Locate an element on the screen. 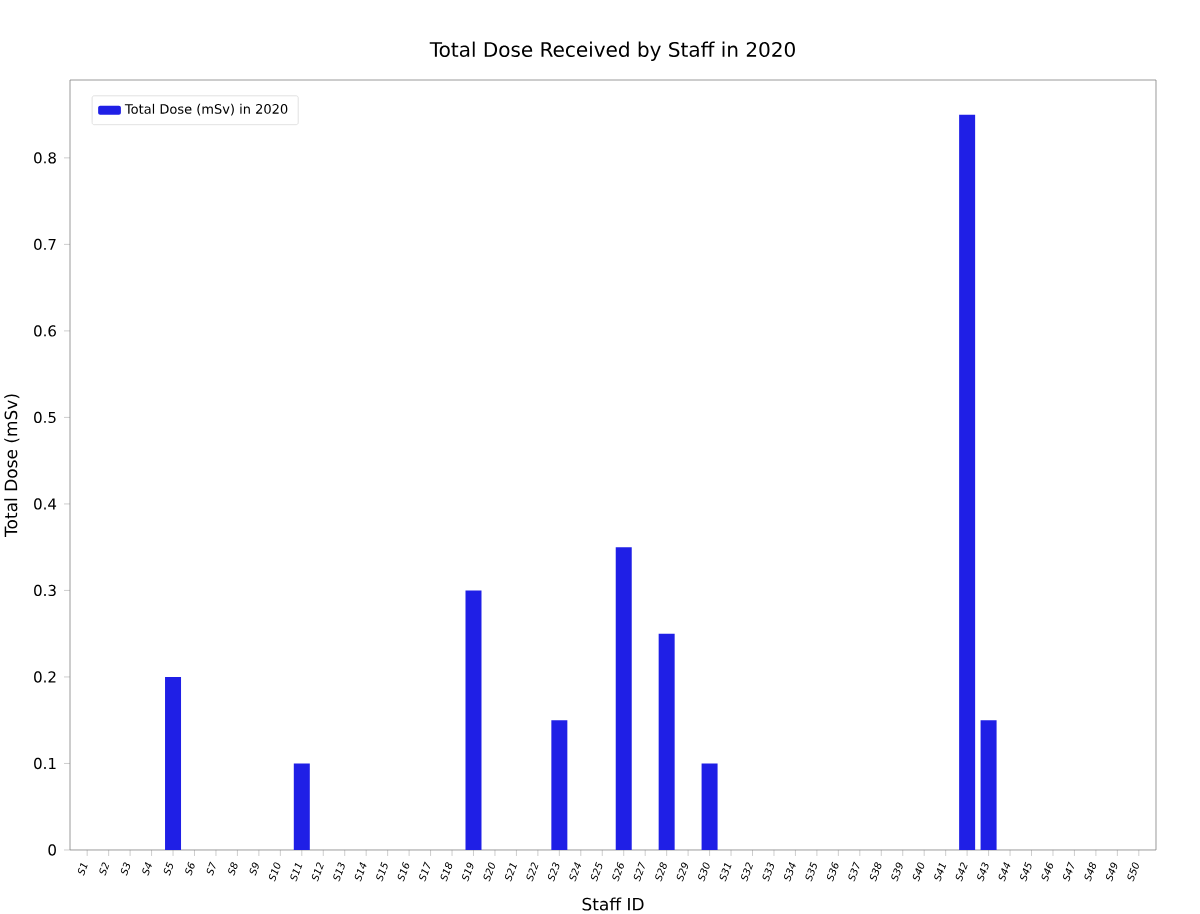  chart-title: Total Dose Received by Staff in 2020 is located at coordinates (612, 51).